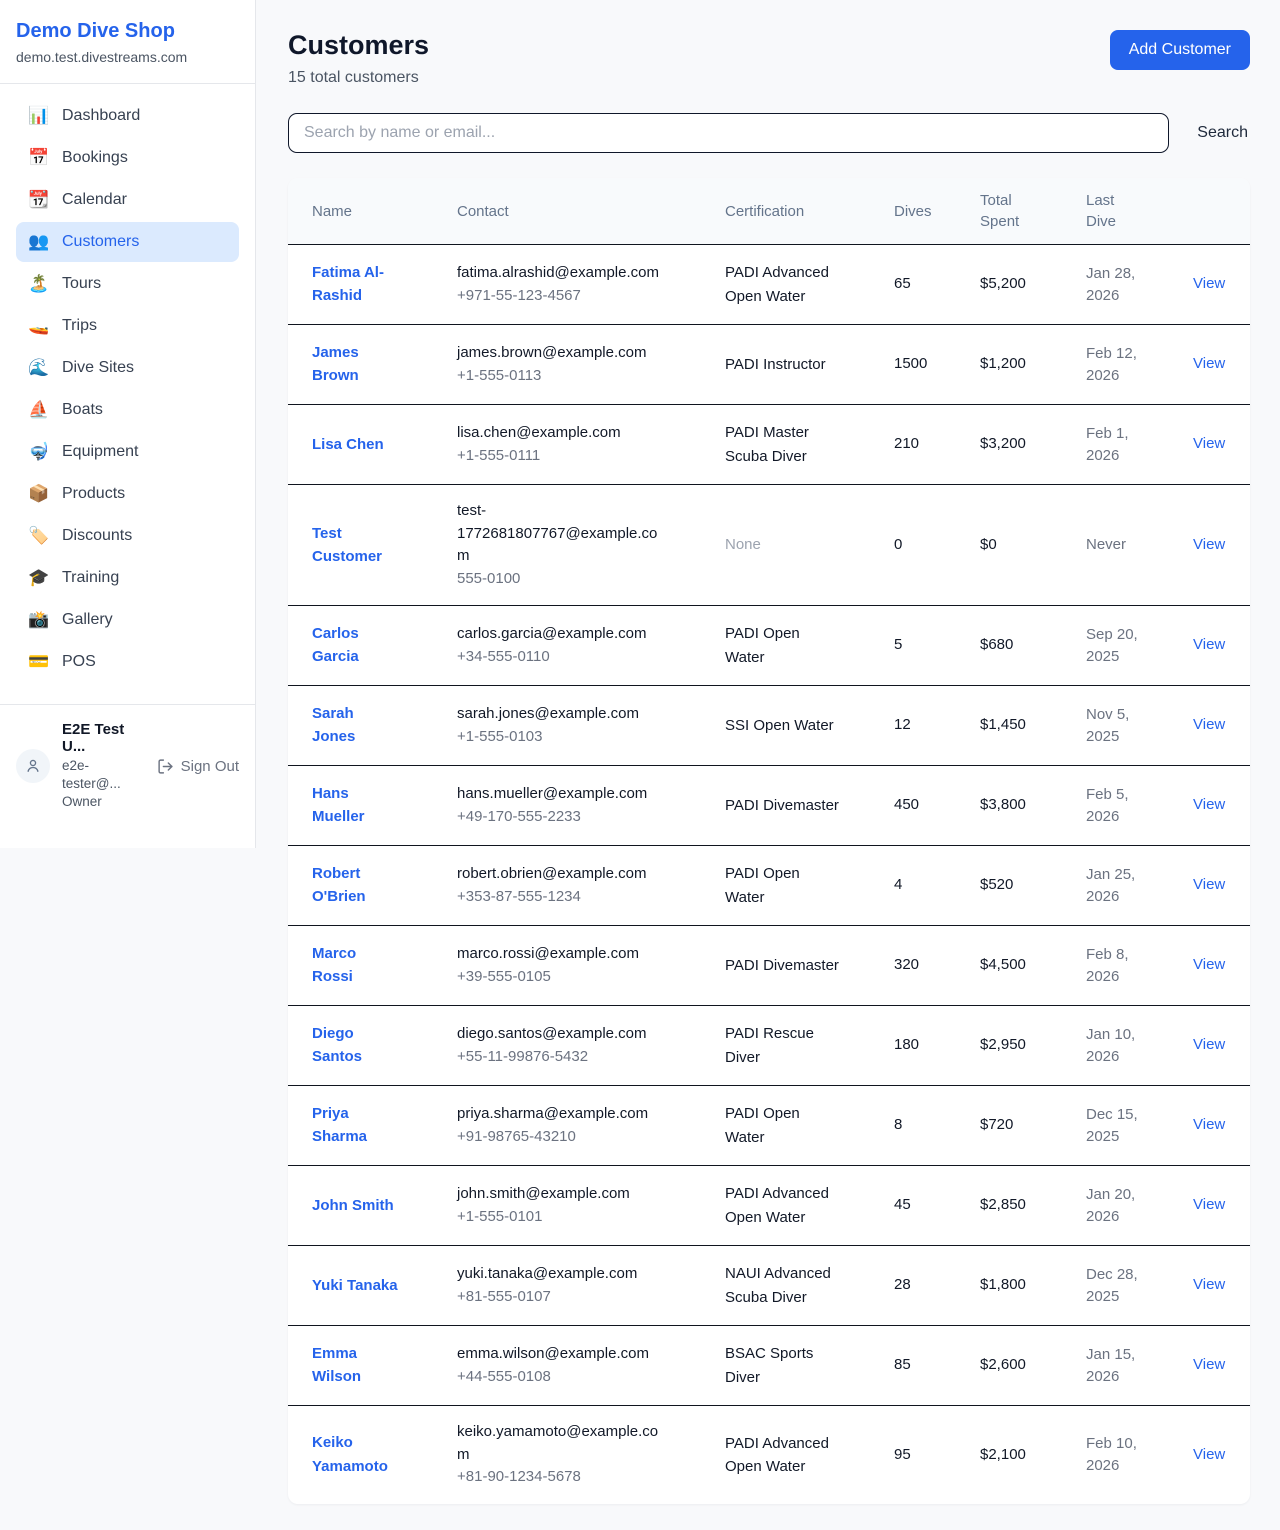 The image size is (1280, 1530). I want to click on column-header-last-dive: Last Dive, so click(1101, 211).